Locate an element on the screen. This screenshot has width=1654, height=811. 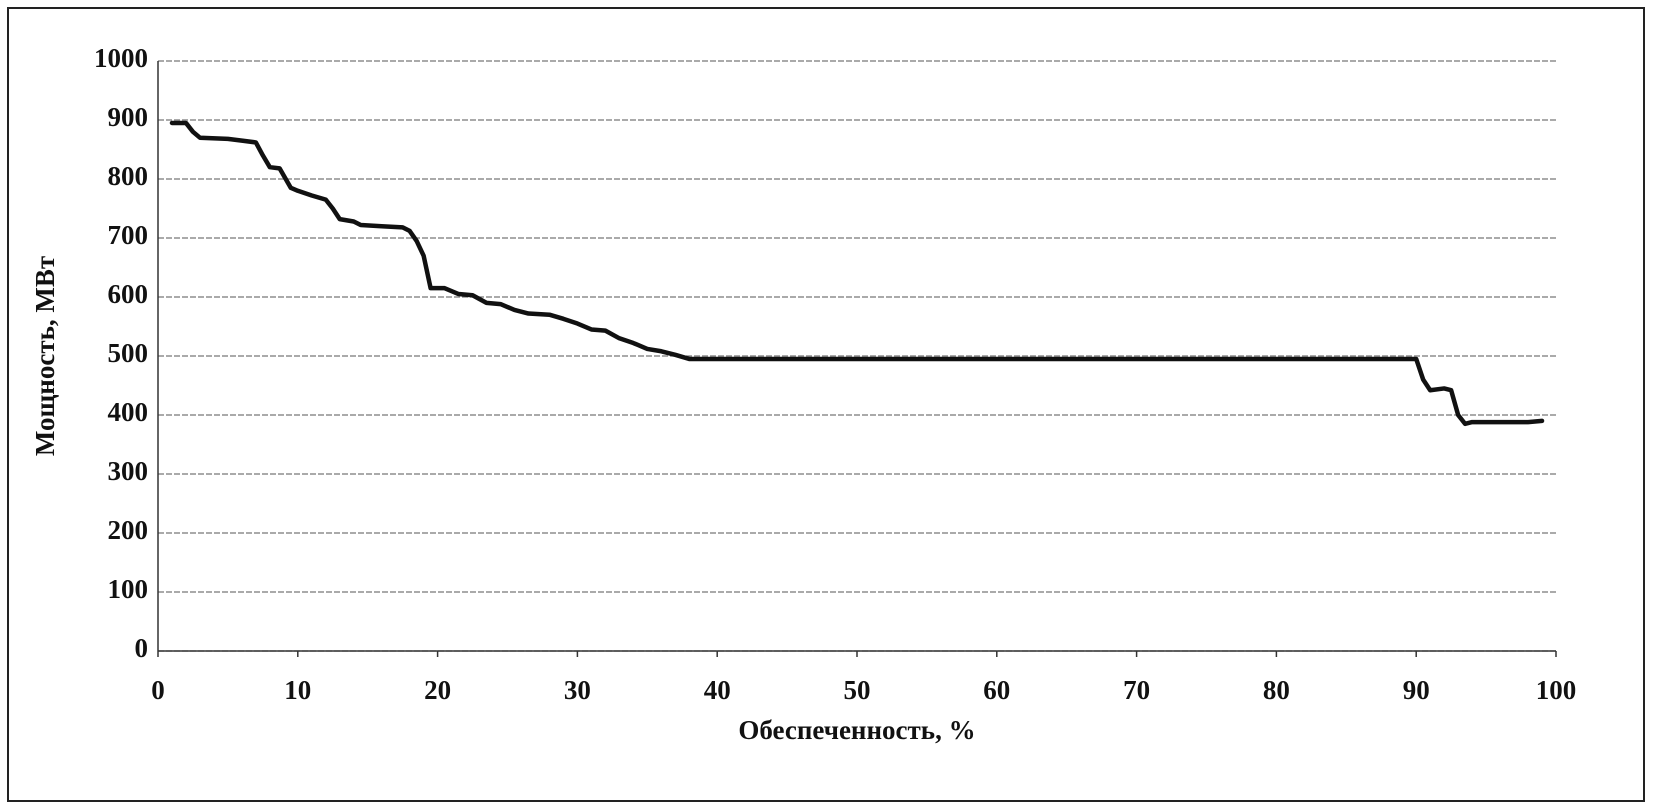
y-tick-label: 800 is located at coordinates (128, 176).